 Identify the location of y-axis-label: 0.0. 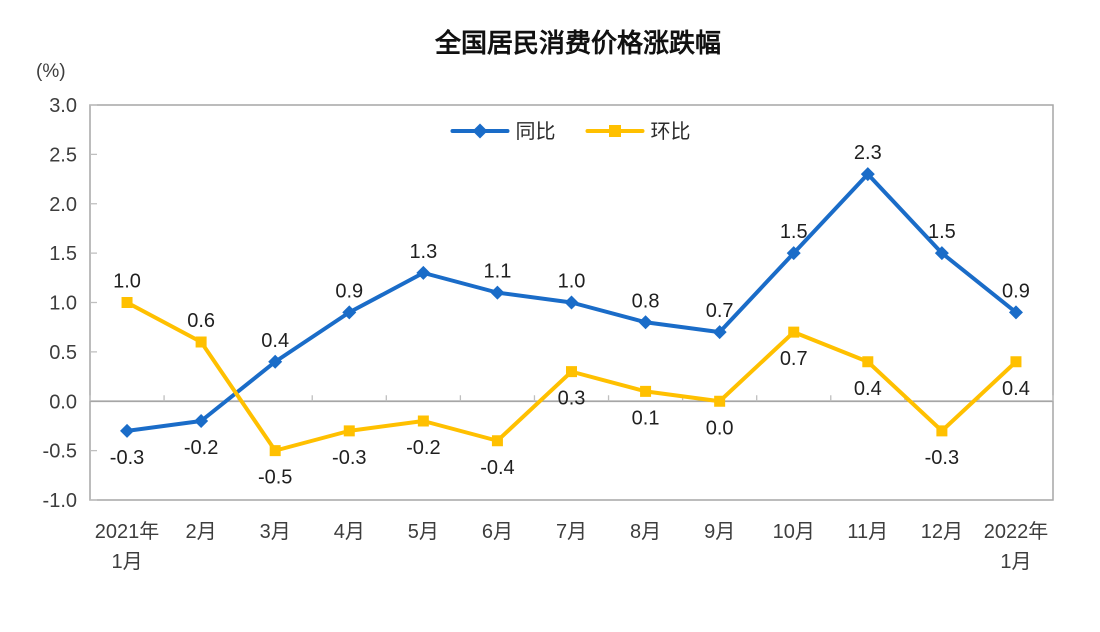
(63, 402).